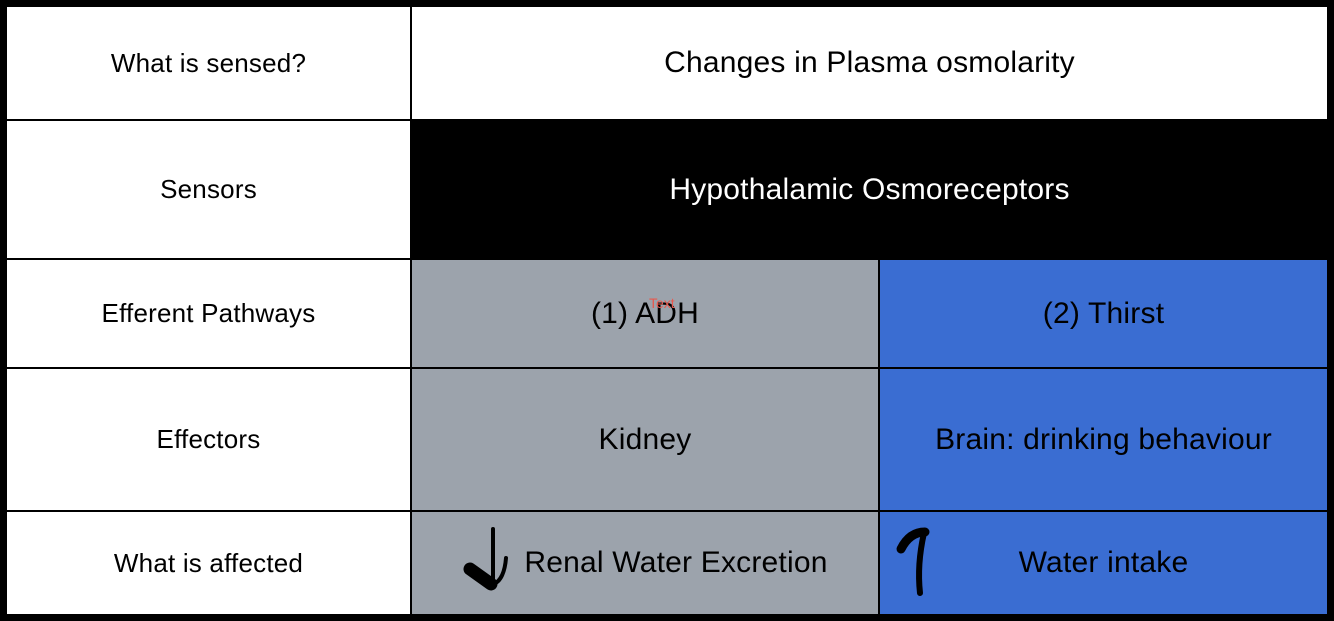  I want to click on row-label: What is sensed?, so click(208, 62).